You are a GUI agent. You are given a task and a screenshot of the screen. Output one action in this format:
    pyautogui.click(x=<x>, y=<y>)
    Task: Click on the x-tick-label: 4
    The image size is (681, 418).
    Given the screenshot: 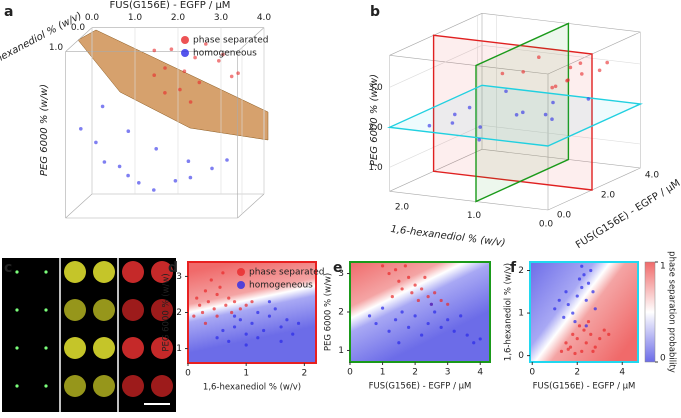 What is the action you would take?
    pyautogui.click(x=622, y=373)
    